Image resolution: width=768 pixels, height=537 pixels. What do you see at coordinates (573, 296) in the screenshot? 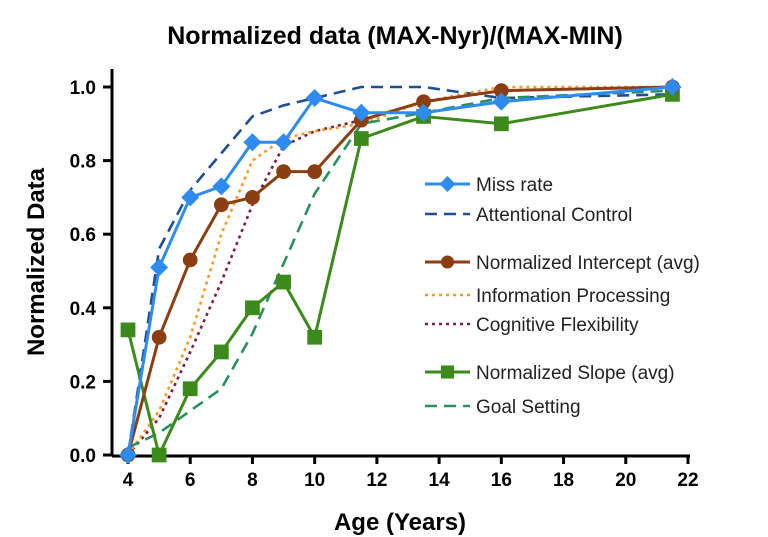
I see `legend-label: Information Processing` at bounding box center [573, 296].